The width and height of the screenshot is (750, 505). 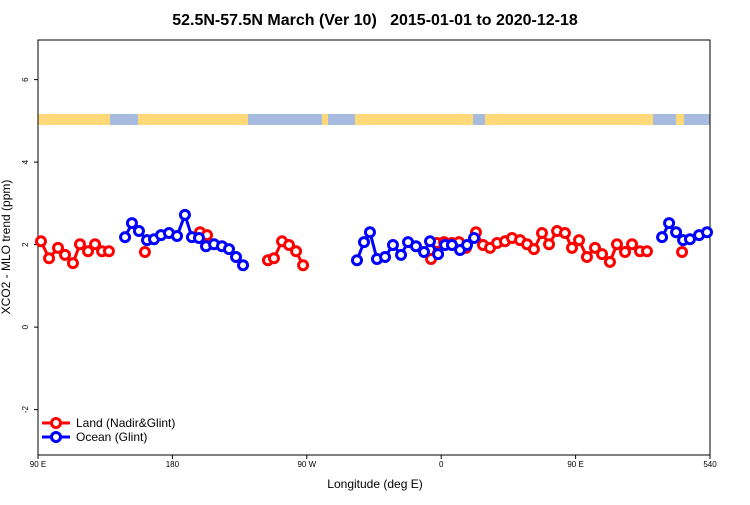 What do you see at coordinates (441, 464) in the screenshot?
I see `x-tick-label: 0` at bounding box center [441, 464].